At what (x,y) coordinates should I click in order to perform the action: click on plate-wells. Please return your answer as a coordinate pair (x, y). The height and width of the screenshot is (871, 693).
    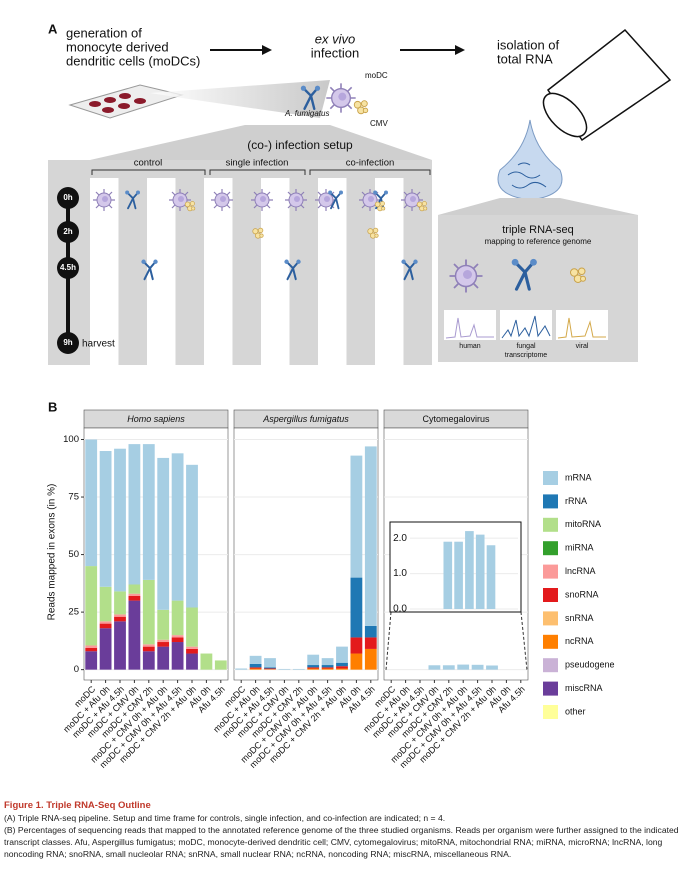
    Looking at the image, I should click on (117, 103).